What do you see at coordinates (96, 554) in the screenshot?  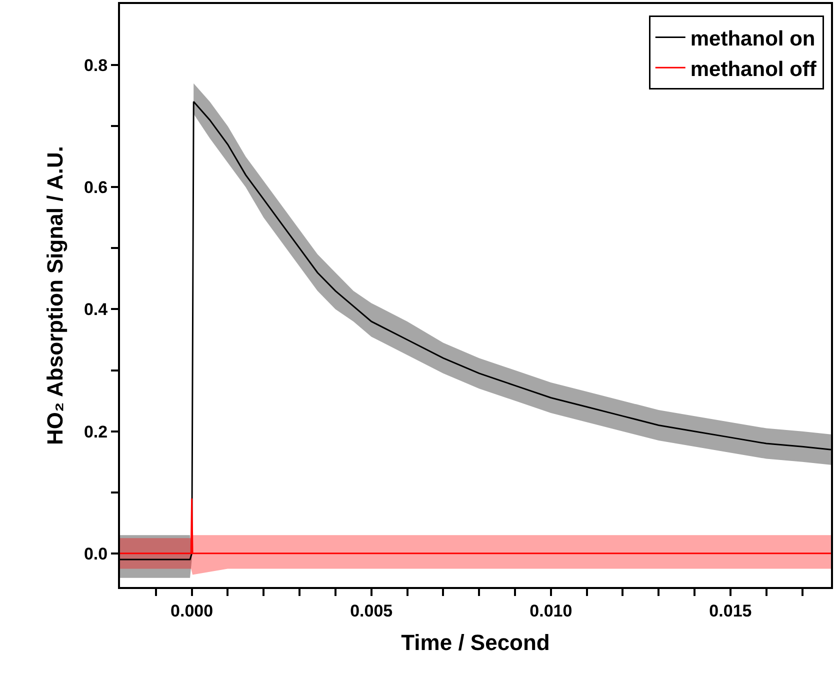 I see `y-tick-label: 0.0` at bounding box center [96, 554].